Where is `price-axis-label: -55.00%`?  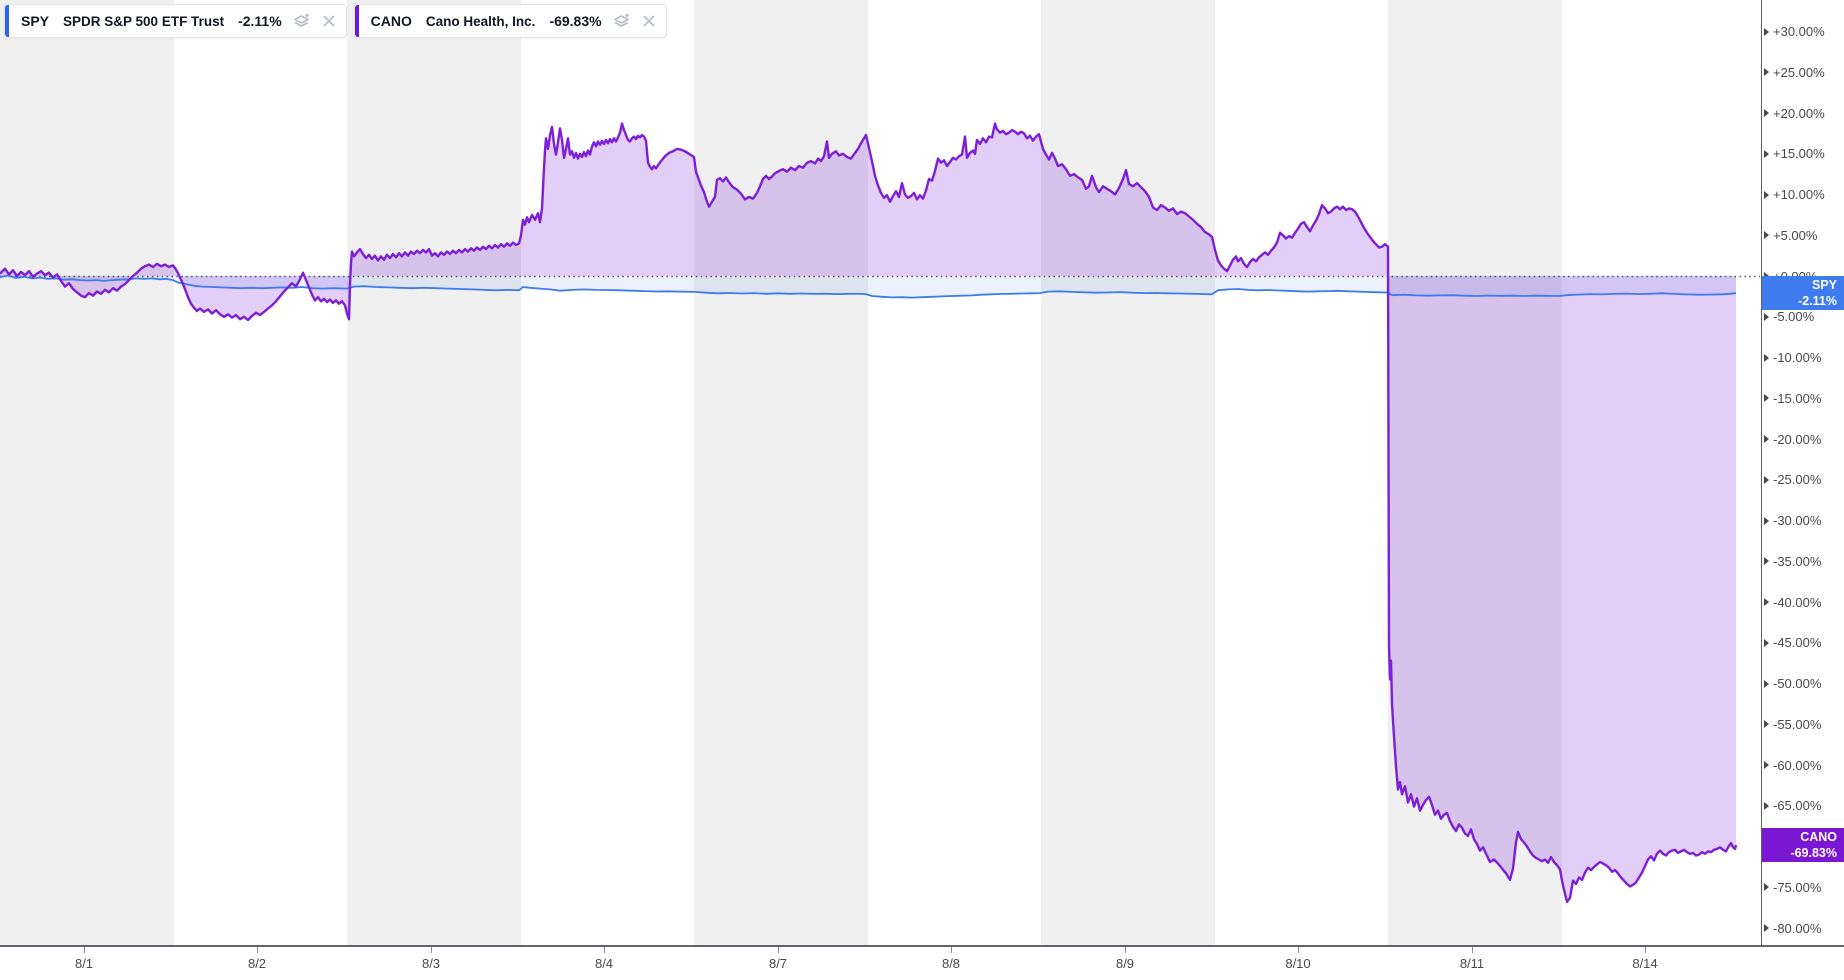
price-axis-label: -55.00% is located at coordinates (1791, 724).